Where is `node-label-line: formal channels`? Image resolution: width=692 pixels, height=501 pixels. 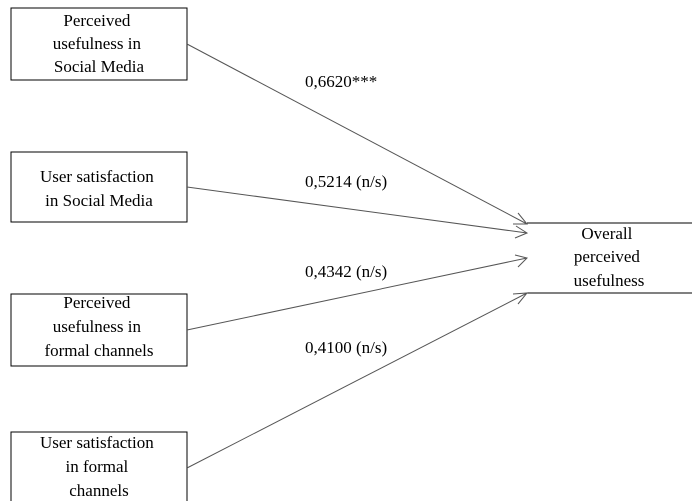
node-label-line: formal channels is located at coordinates (98, 350).